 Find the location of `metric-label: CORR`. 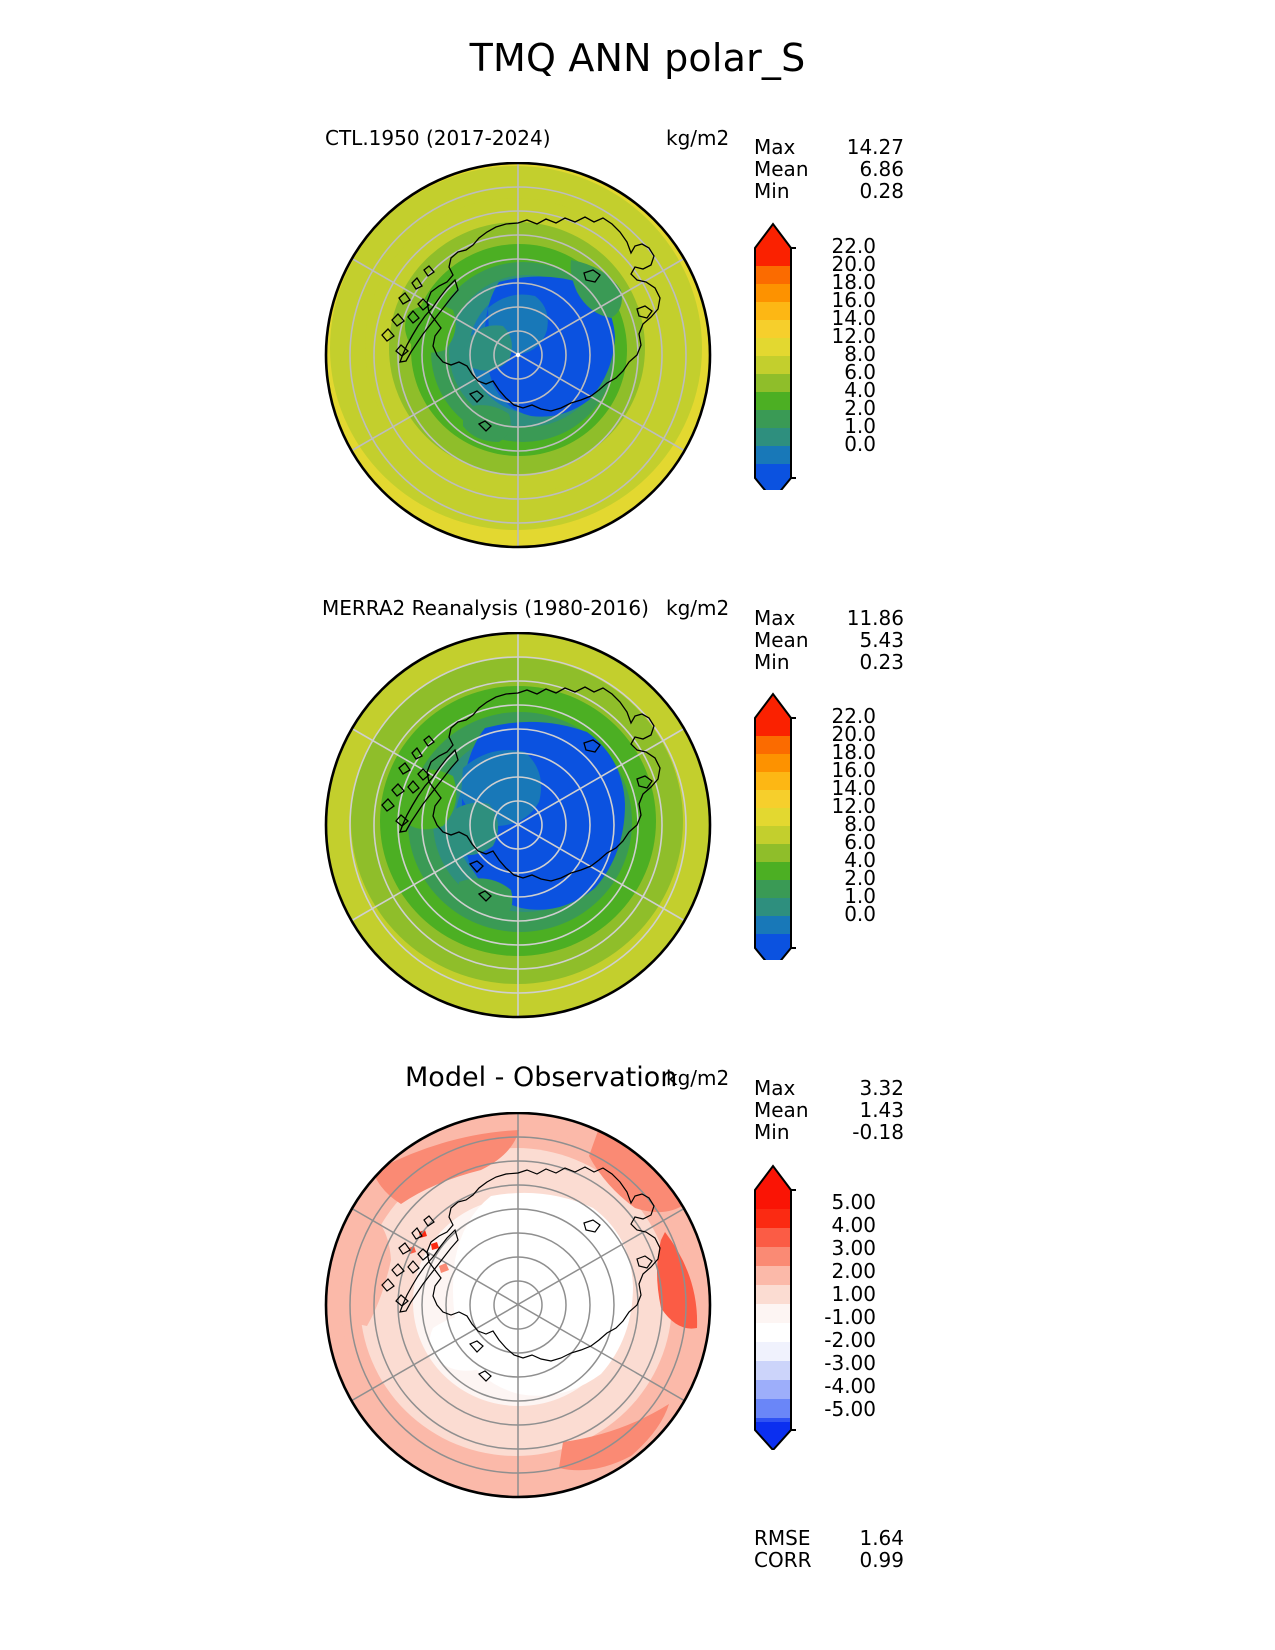

metric-label: CORR is located at coordinates (783, 1560).